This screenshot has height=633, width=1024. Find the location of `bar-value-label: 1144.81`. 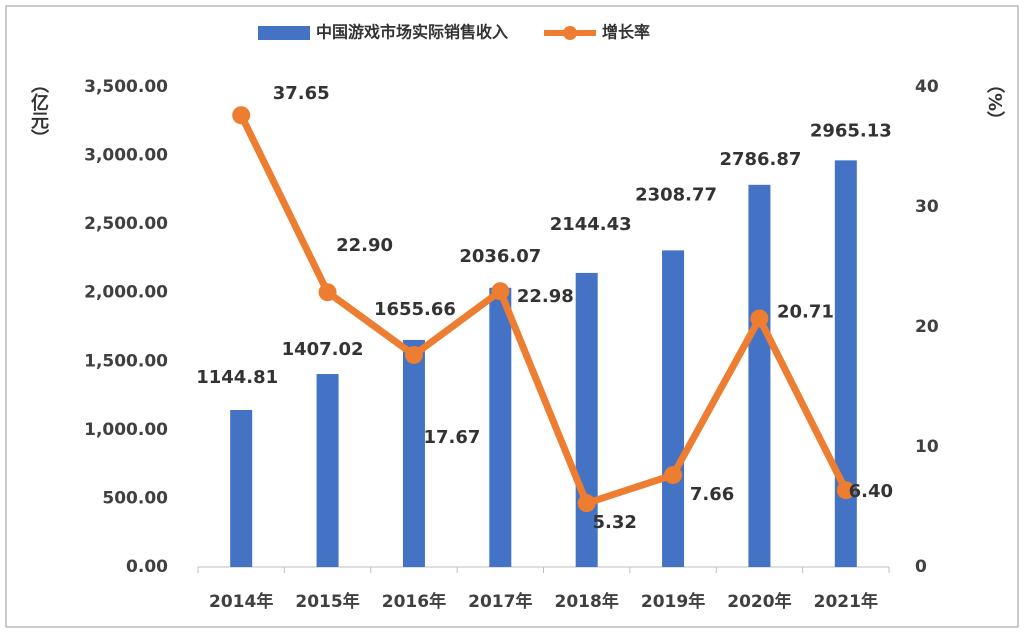

bar-value-label: 1144.81 is located at coordinates (237, 377).